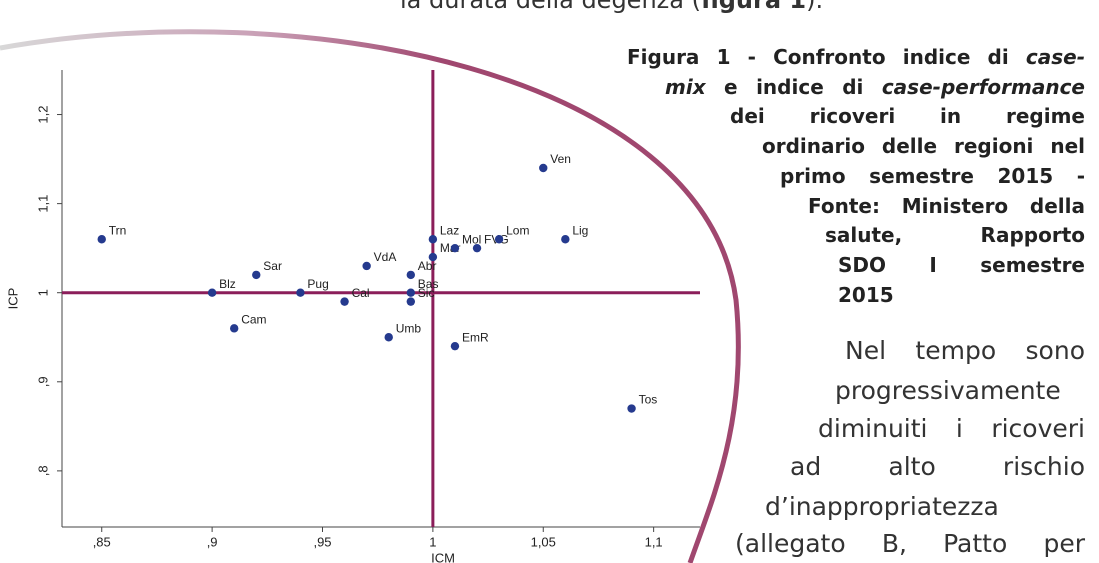 This screenshot has width=1099, height=563. Describe the element at coordinates (648, 400) in the screenshot. I see `point-label: Tos` at that location.